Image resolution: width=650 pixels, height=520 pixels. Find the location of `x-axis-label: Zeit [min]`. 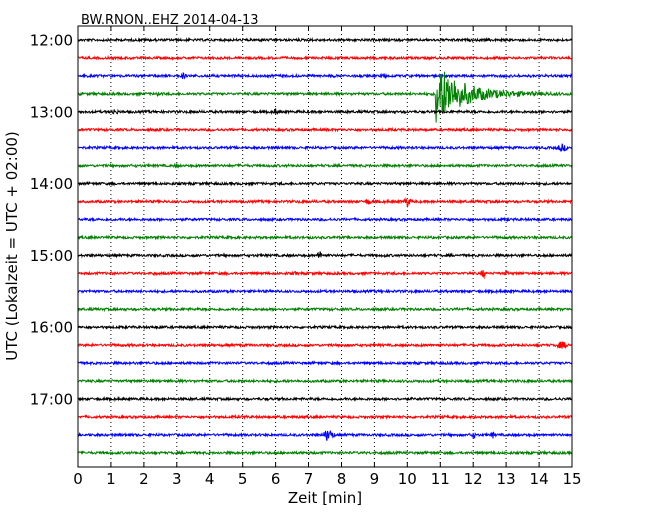

x-axis-label: Zeit [min] is located at coordinates (325, 498).